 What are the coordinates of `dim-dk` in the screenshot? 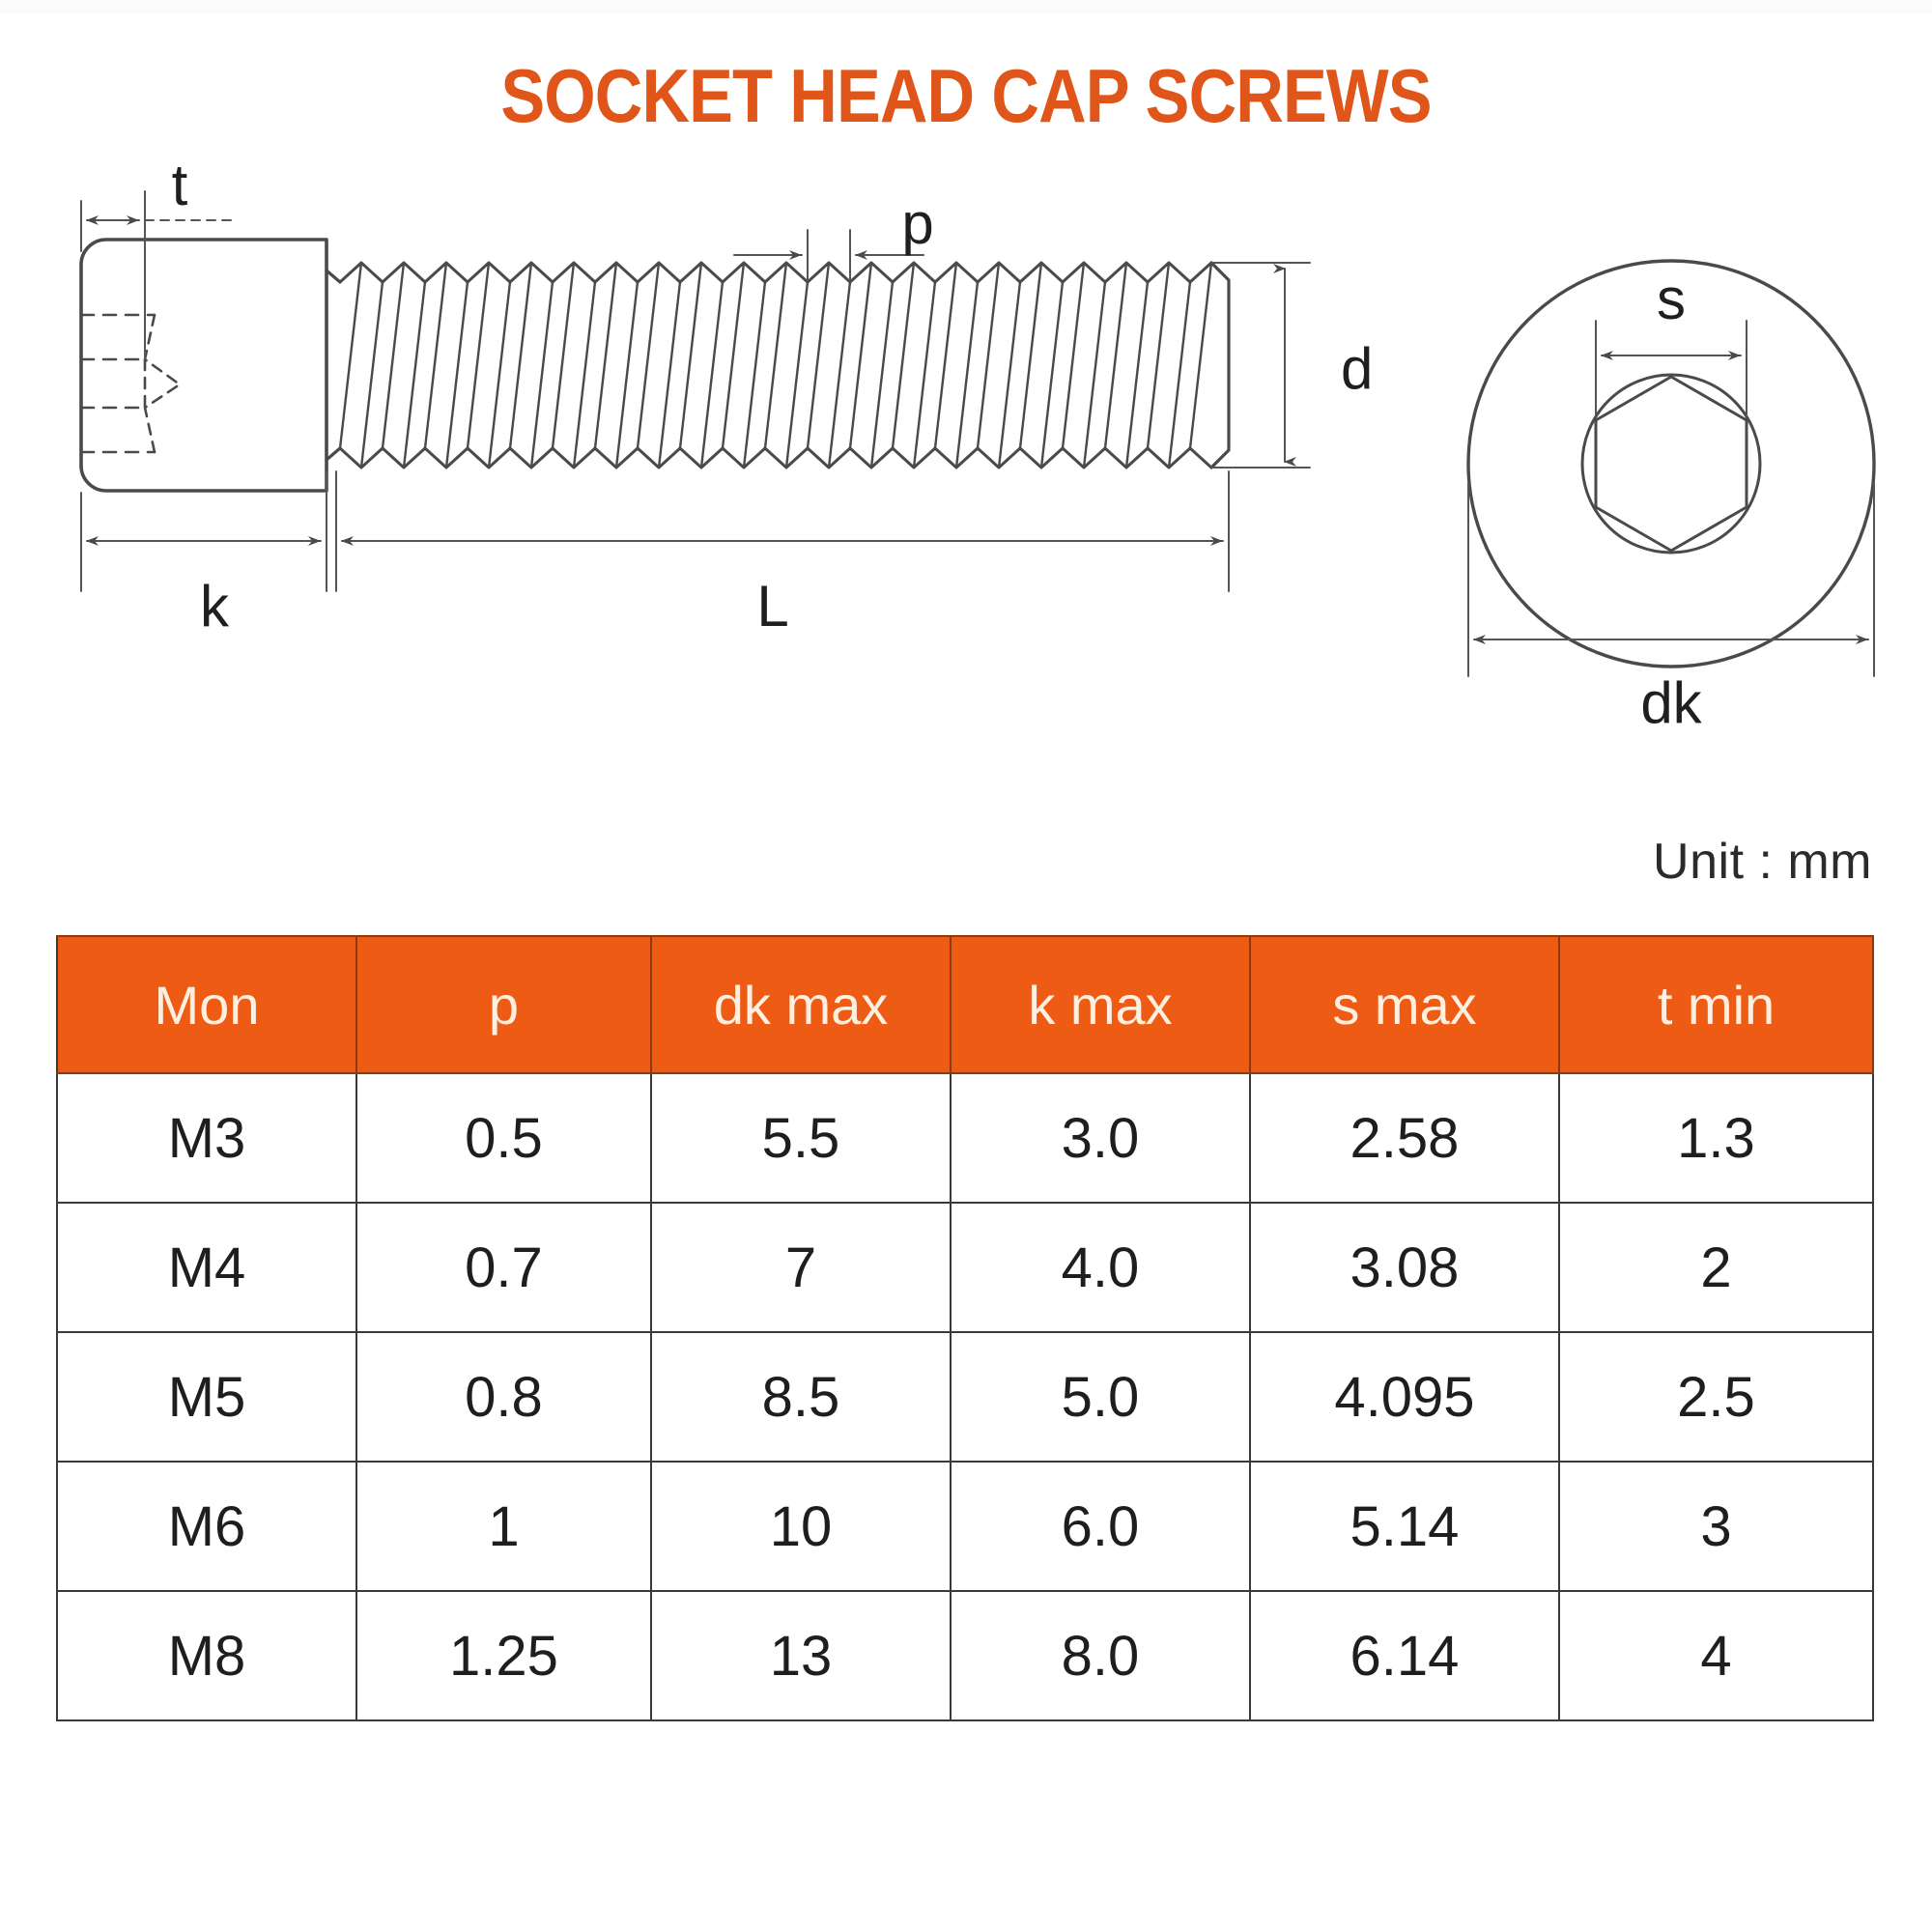 It's located at (1671, 579).